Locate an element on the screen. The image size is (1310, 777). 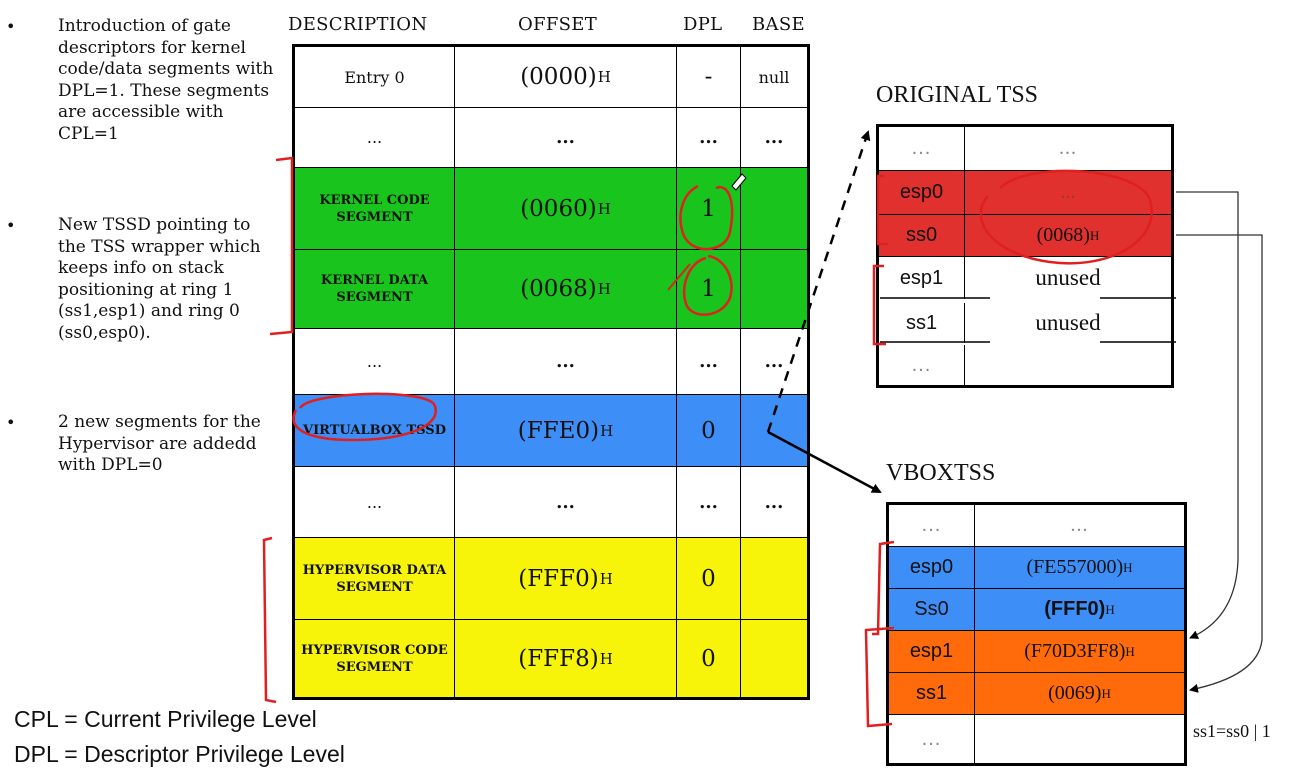
table-row: esp1 (F70D3FF8) H is located at coordinates (1036, 652).